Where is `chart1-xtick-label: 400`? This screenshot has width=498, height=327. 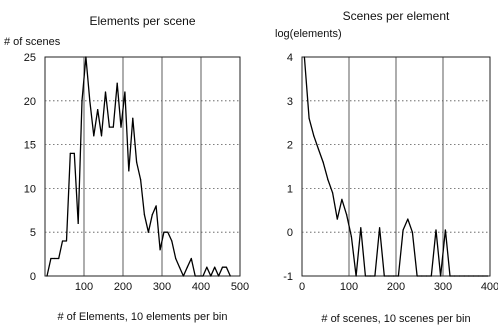 chart1-xtick-label: 400 is located at coordinates (201, 287).